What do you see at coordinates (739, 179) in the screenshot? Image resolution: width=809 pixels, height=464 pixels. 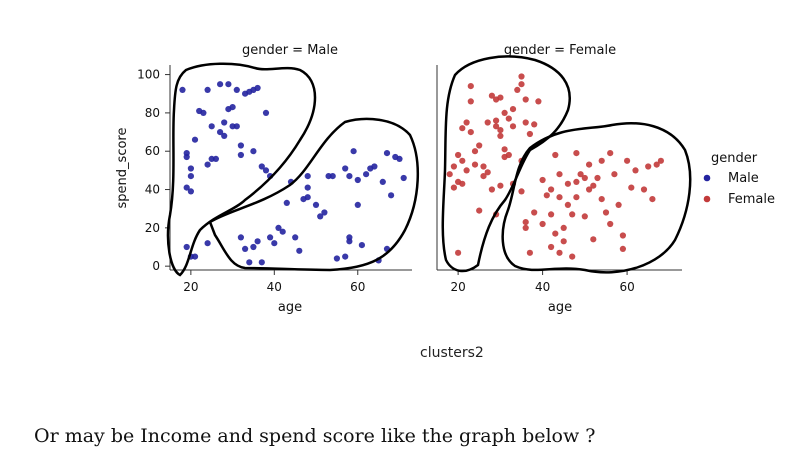 I see `legend: gender Male Female` at bounding box center [739, 179].